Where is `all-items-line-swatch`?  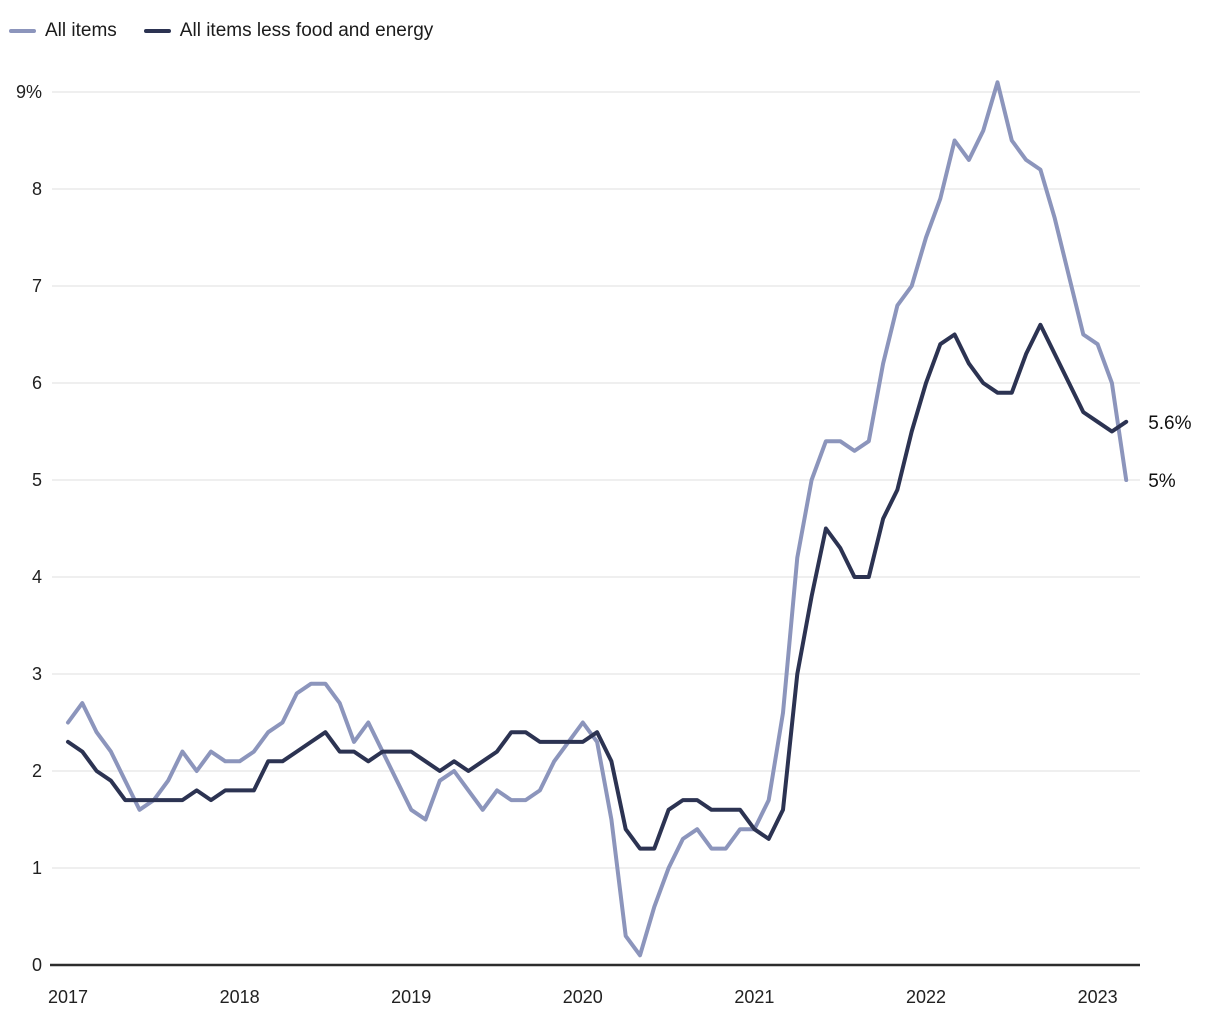
all-items-line-swatch is located at coordinates (22, 30).